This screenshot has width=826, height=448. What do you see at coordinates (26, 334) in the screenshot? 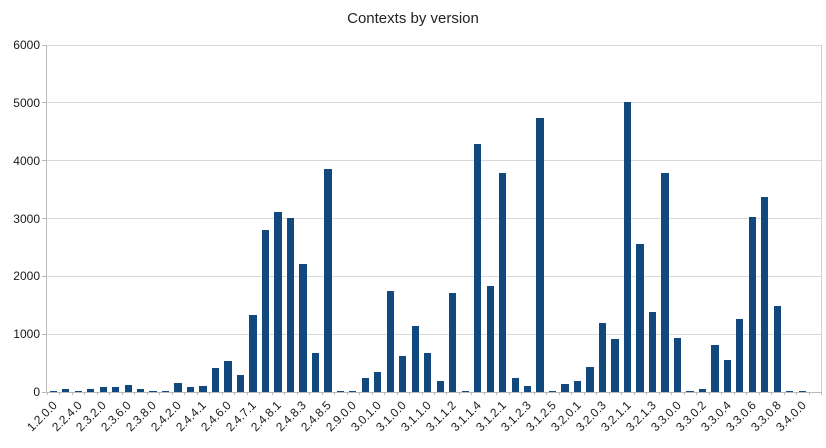
I see `y-axis-tick-label: 1000` at bounding box center [26, 334].